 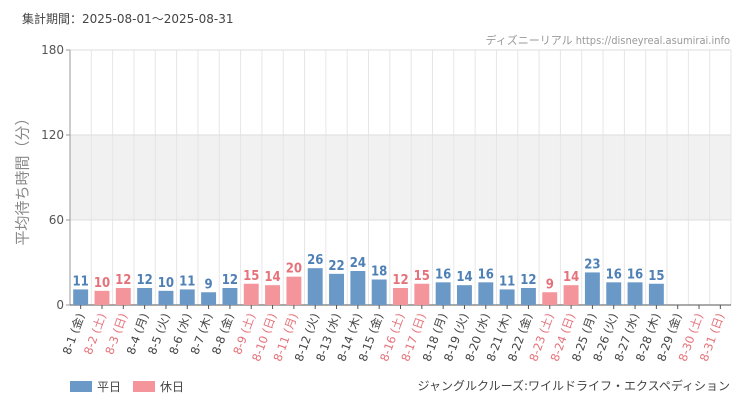 What do you see at coordinates (592, 264) in the screenshot?
I see `bar-value-label: 23` at bounding box center [592, 264].